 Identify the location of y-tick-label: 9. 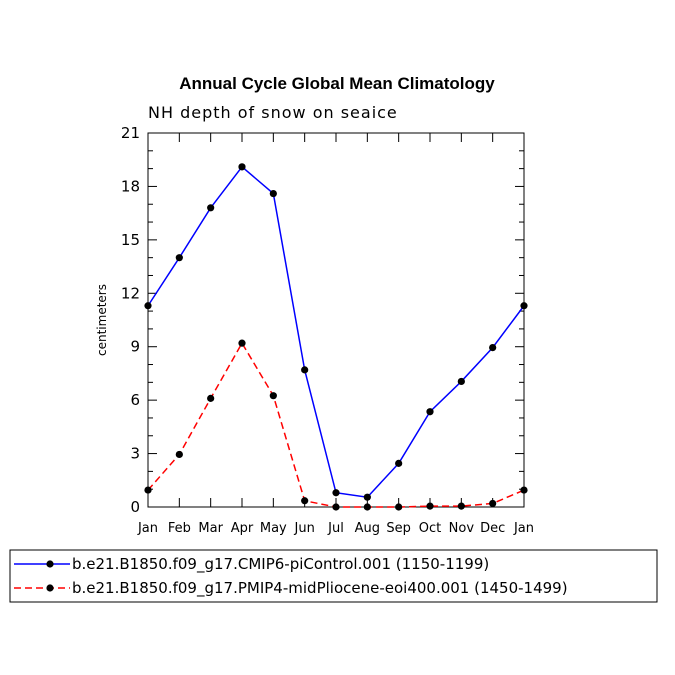
(135, 347).